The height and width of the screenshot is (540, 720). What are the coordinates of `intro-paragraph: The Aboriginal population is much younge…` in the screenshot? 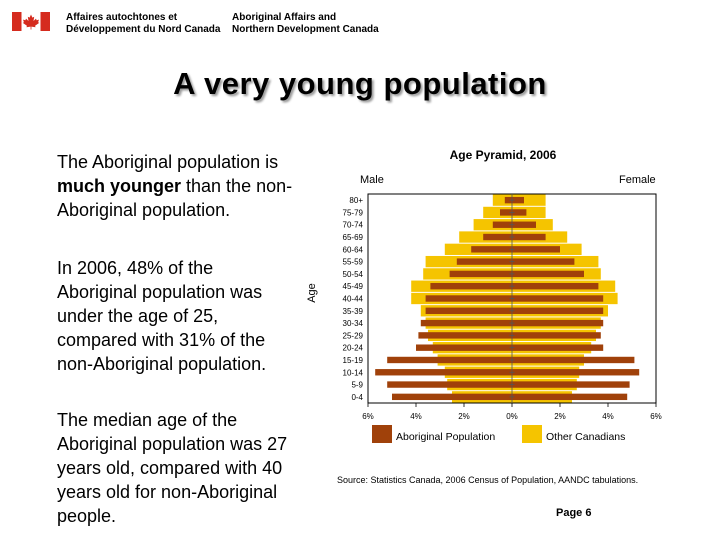 It's located at (177, 186).